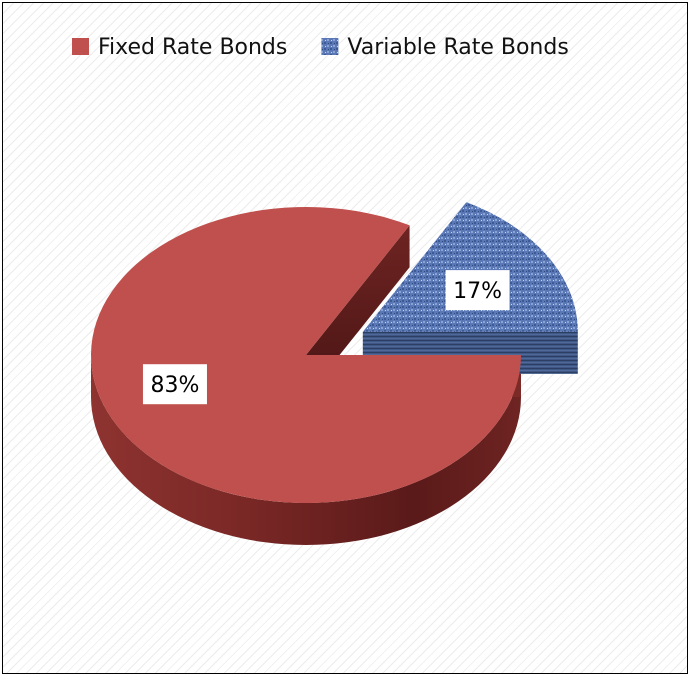  What do you see at coordinates (358, 311) in the screenshot?
I see `pie-slice-wall` at bounding box center [358, 311].